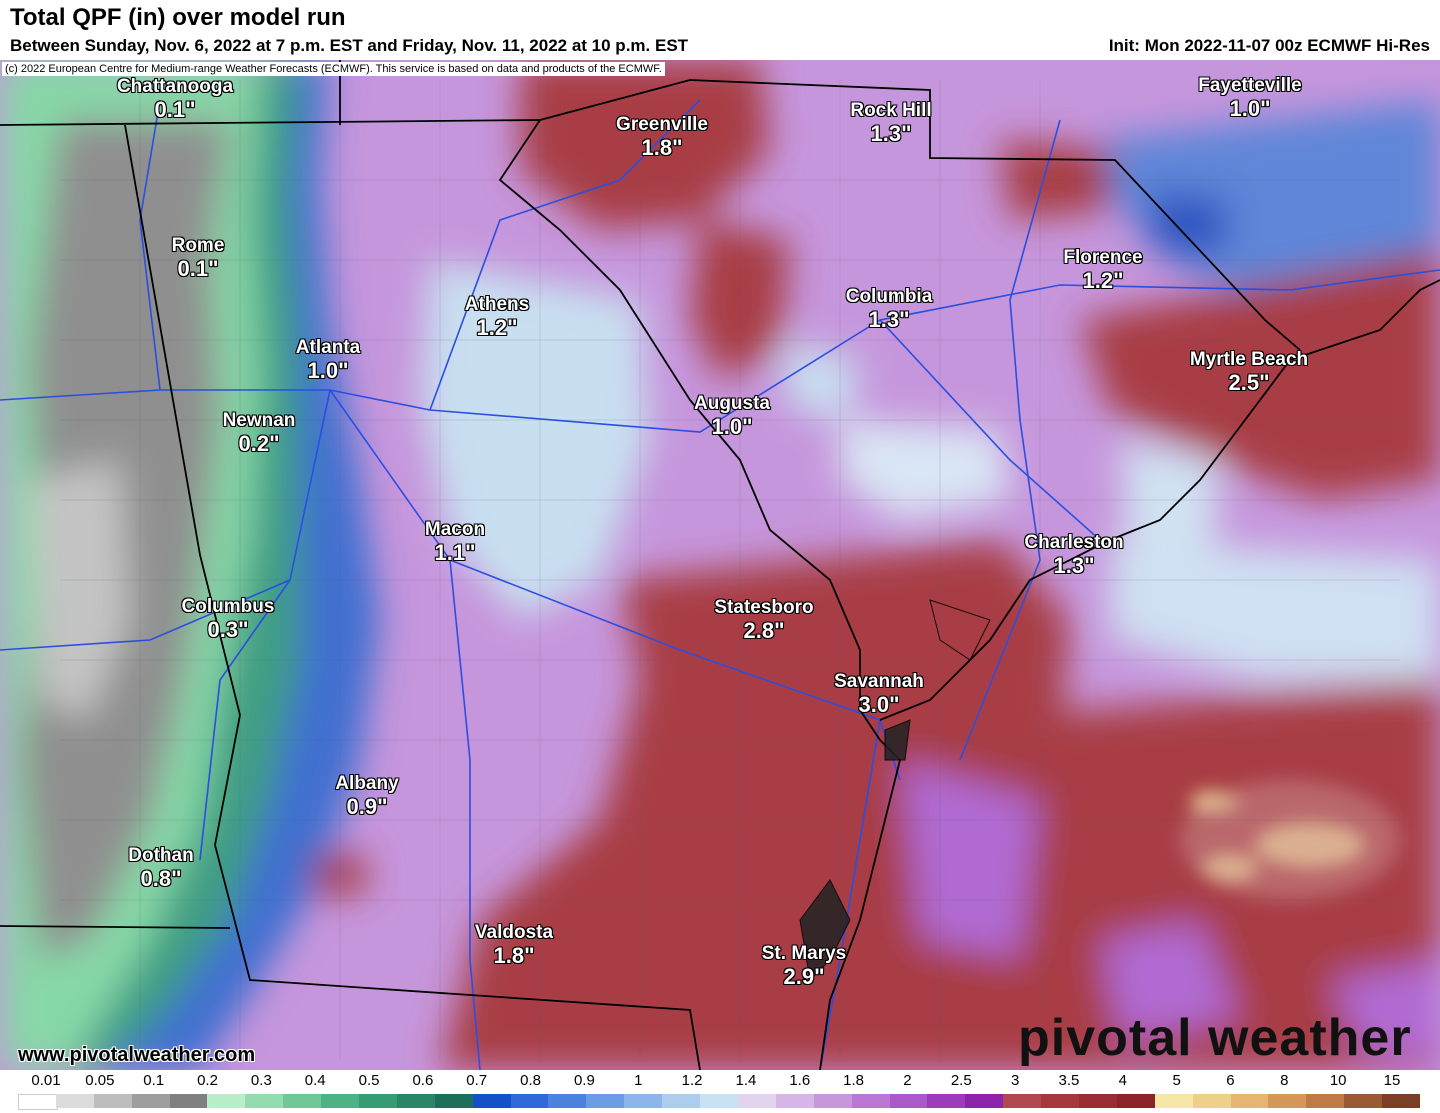 This screenshot has height=1113, width=1440. What do you see at coordinates (455, 552) in the screenshot?
I see `city-value: 1.1"` at bounding box center [455, 552].